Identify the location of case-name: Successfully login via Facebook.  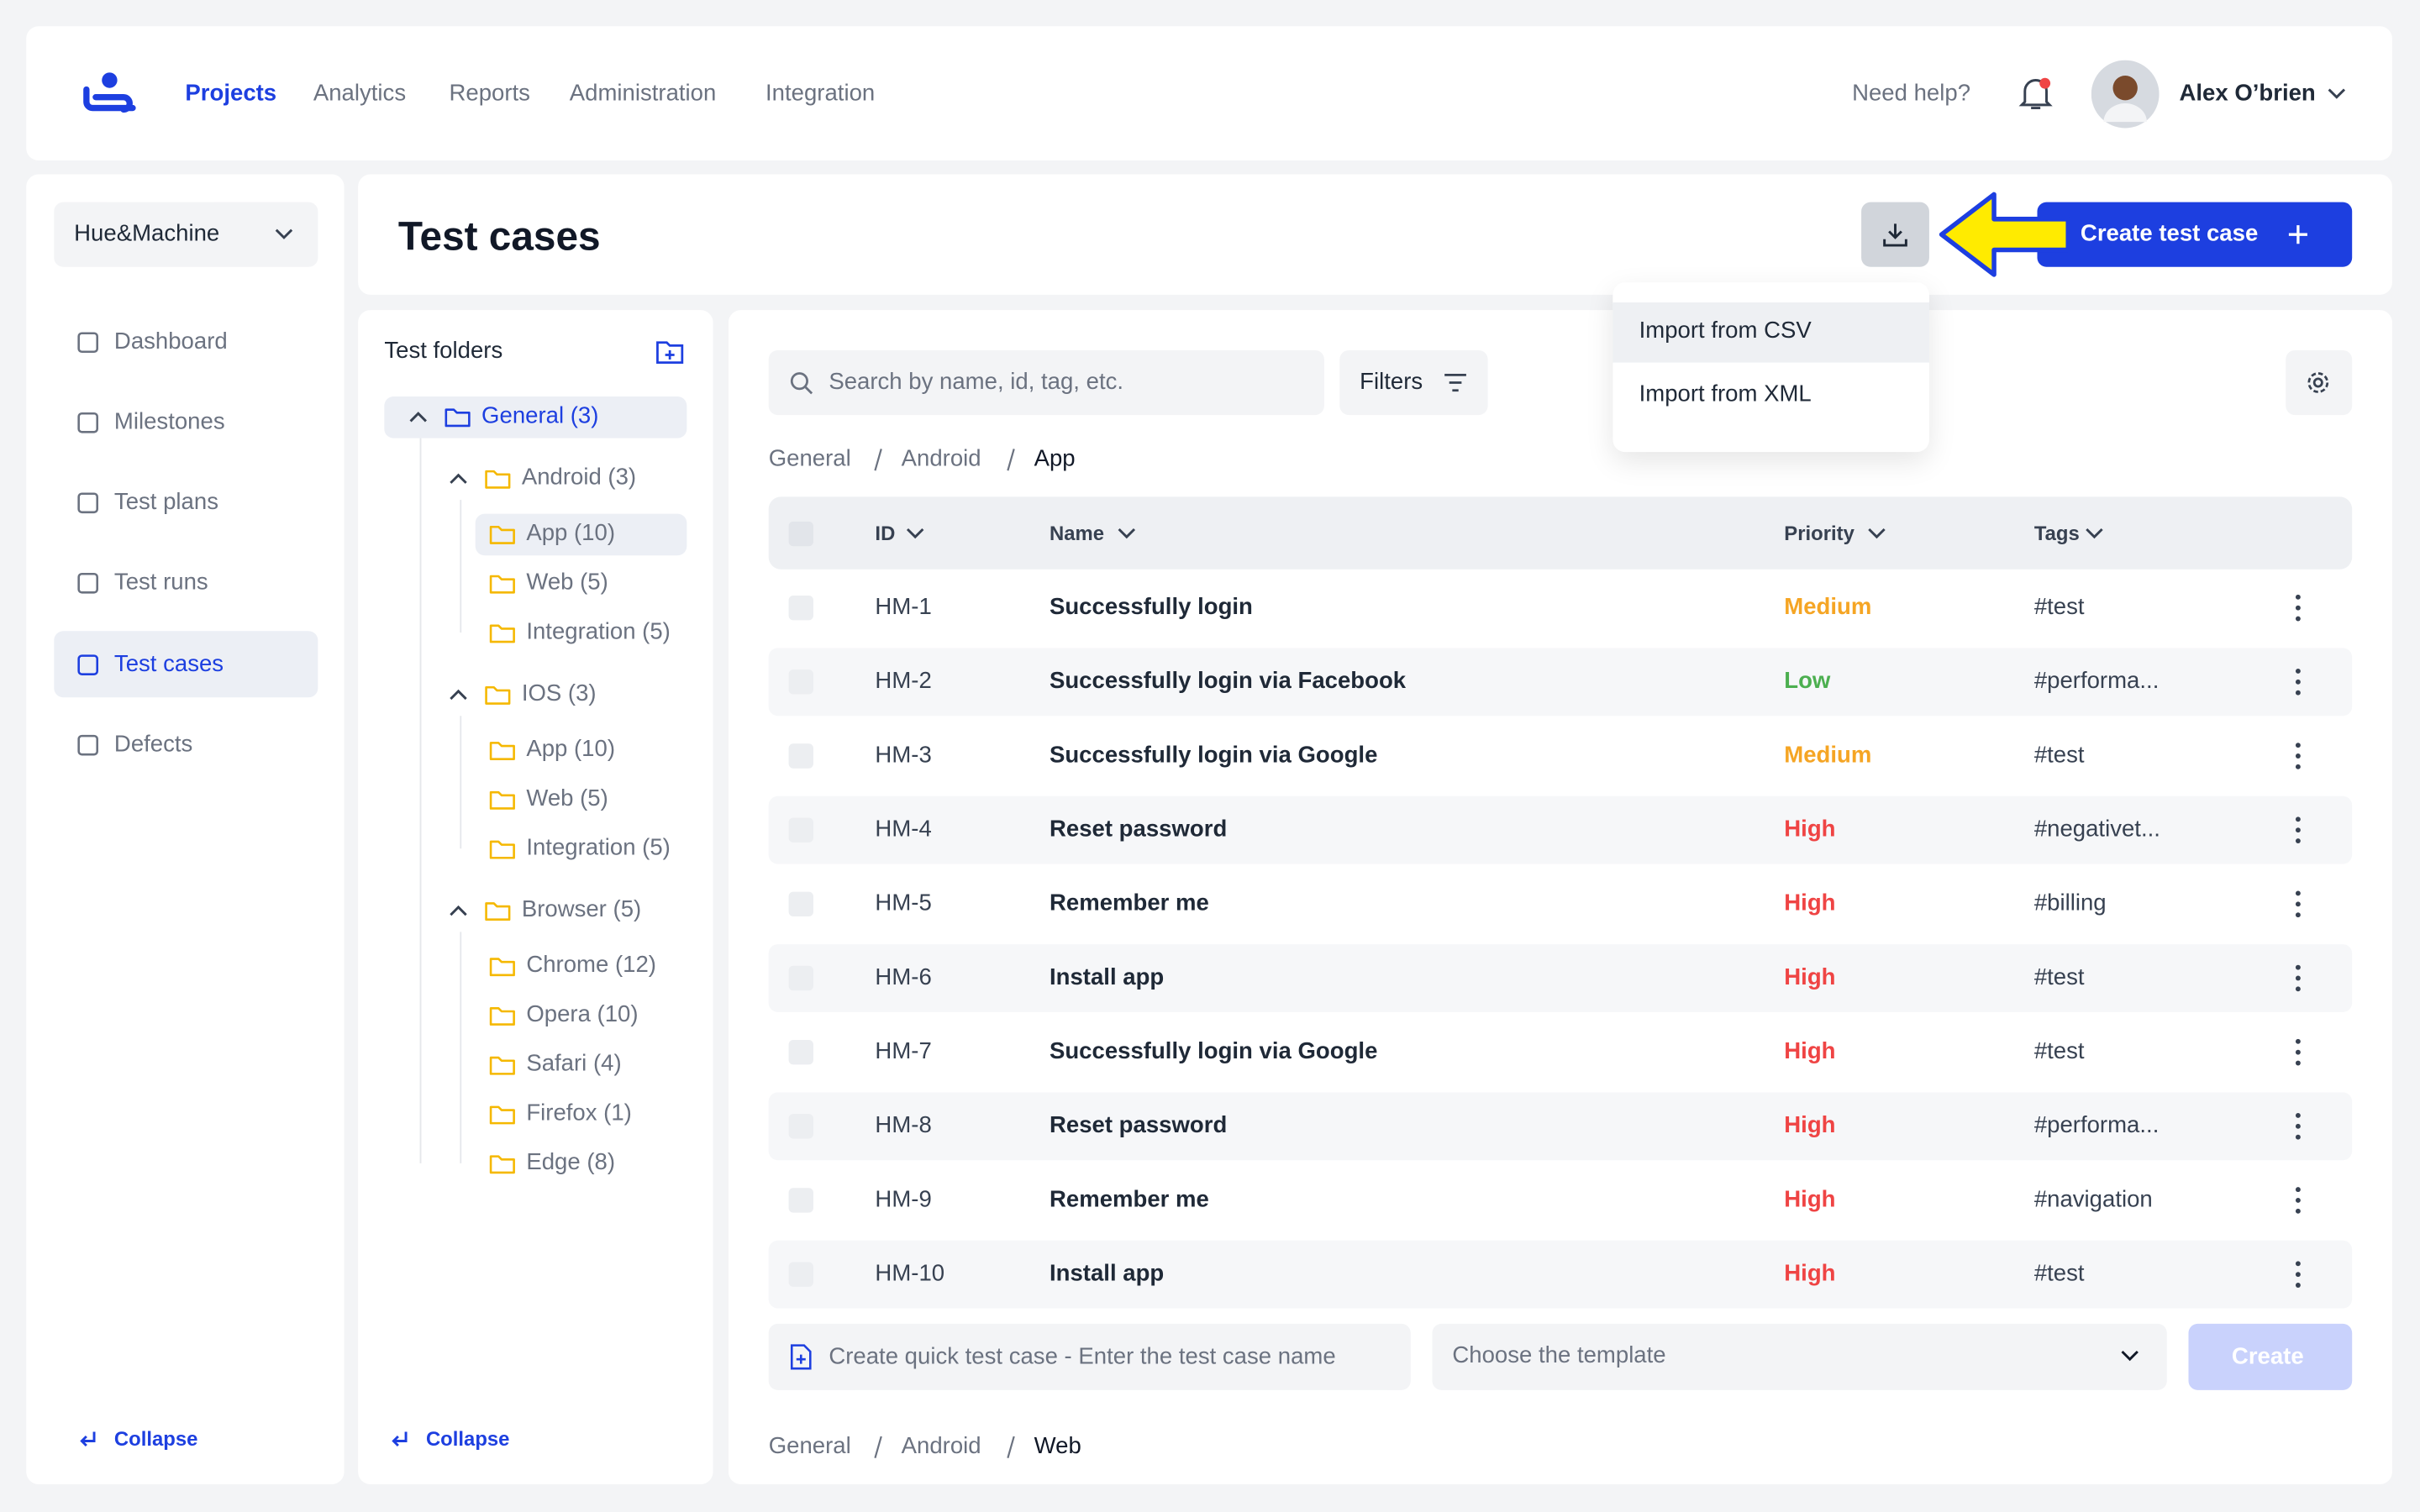
(1228, 681).